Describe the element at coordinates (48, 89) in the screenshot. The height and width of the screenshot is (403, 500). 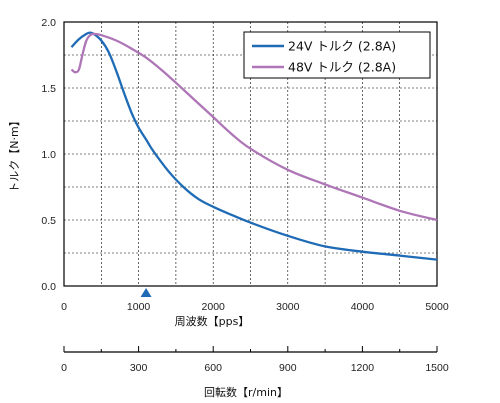
I see `y-tick-label: 1.5` at that location.